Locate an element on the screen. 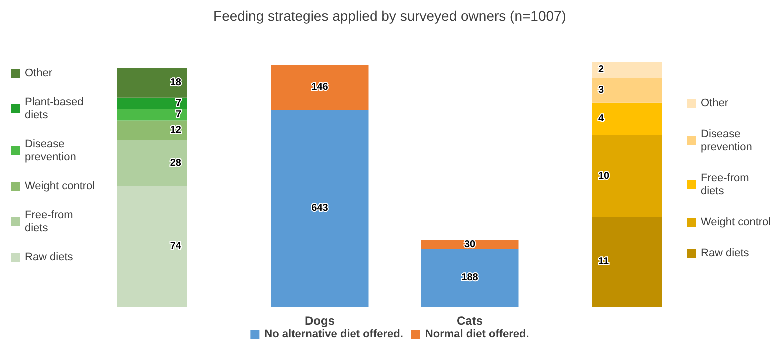 The height and width of the screenshot is (349, 780). data-label: 10 is located at coordinates (604, 176).